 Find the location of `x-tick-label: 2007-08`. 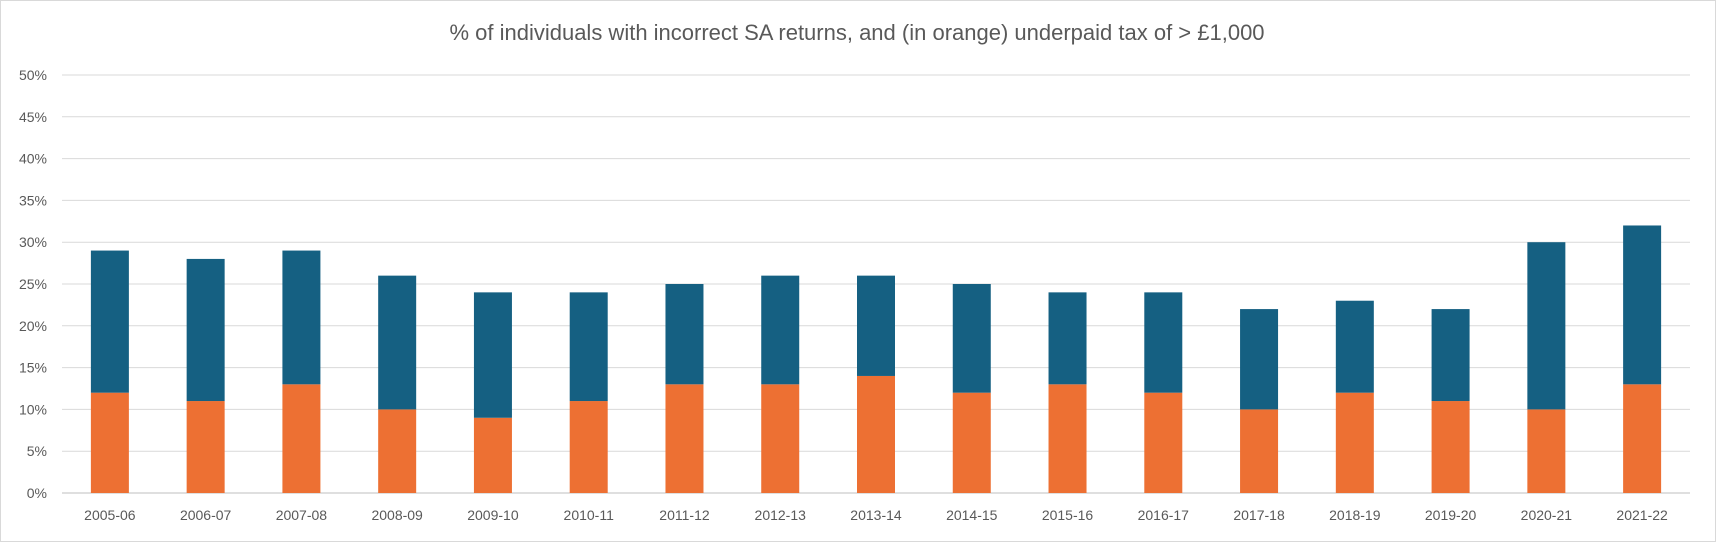

x-tick-label: 2007-08 is located at coordinates (302, 515).